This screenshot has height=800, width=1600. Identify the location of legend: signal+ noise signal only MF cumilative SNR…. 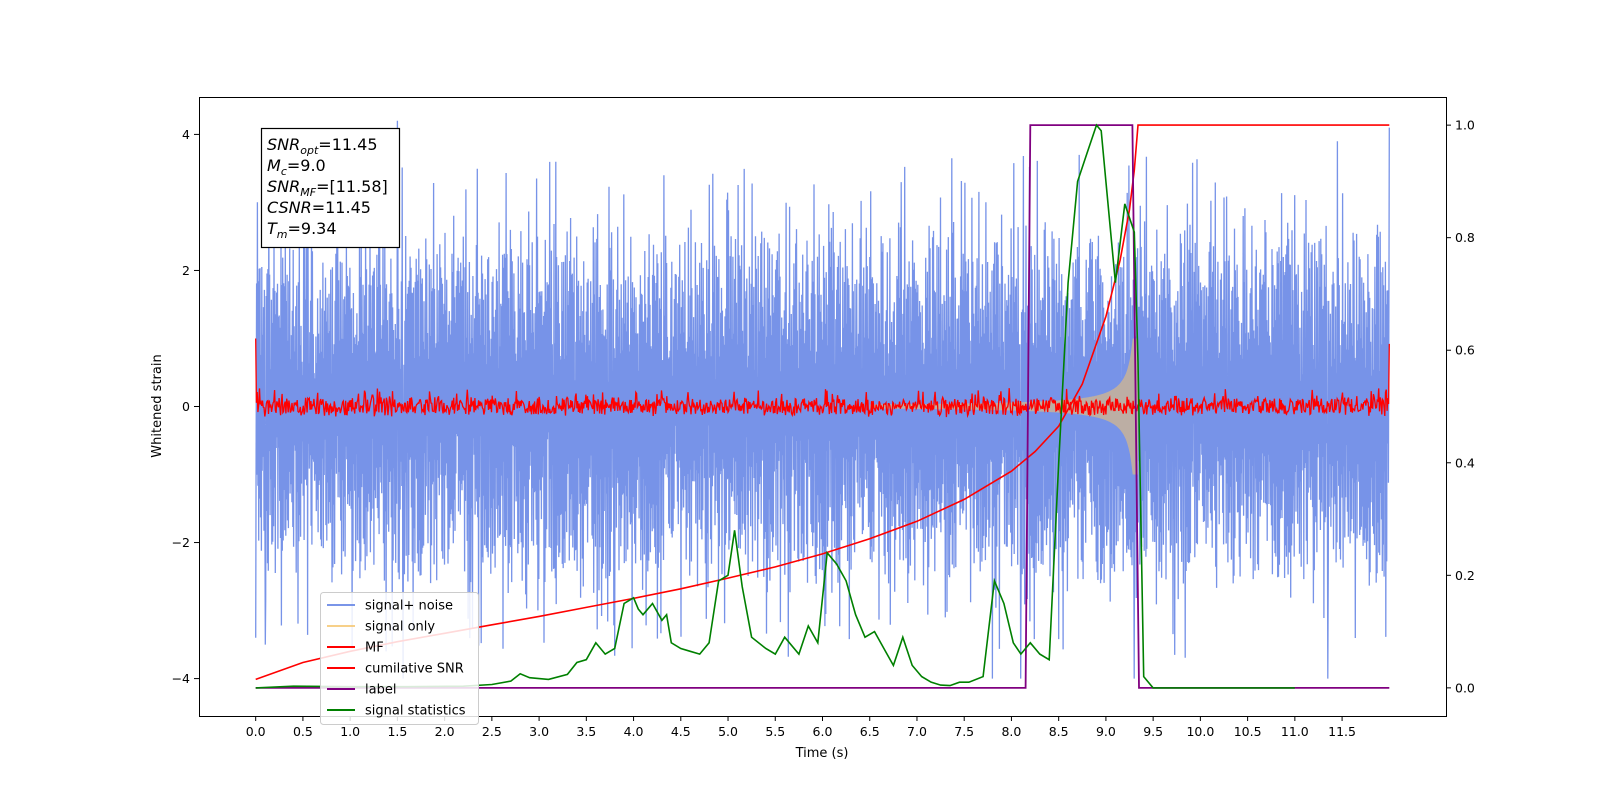
(399, 658).